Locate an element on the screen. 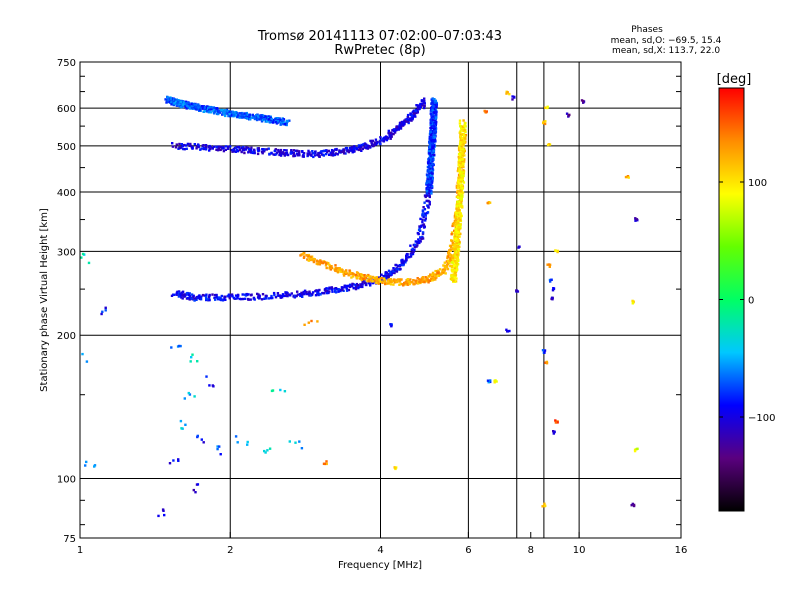 This screenshot has width=800, height=600. x-axis-label: Frequency [MHz] is located at coordinates (380, 565).